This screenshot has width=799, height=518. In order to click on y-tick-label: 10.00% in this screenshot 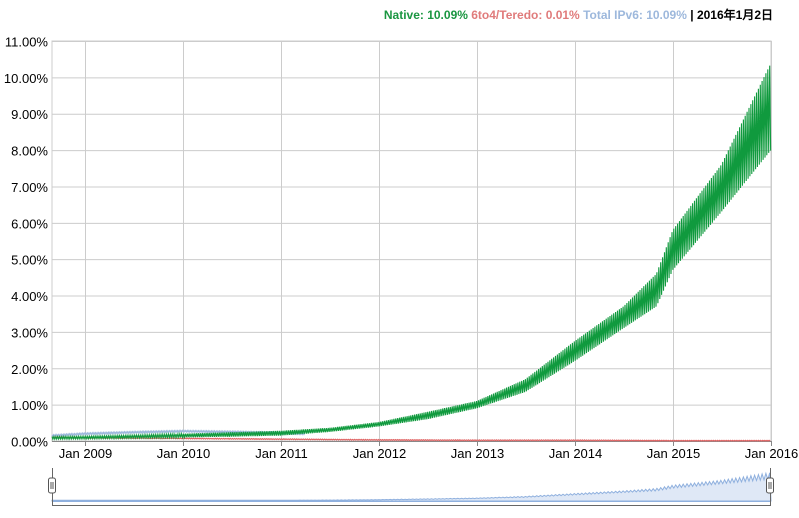, I will do `click(26, 78)`.